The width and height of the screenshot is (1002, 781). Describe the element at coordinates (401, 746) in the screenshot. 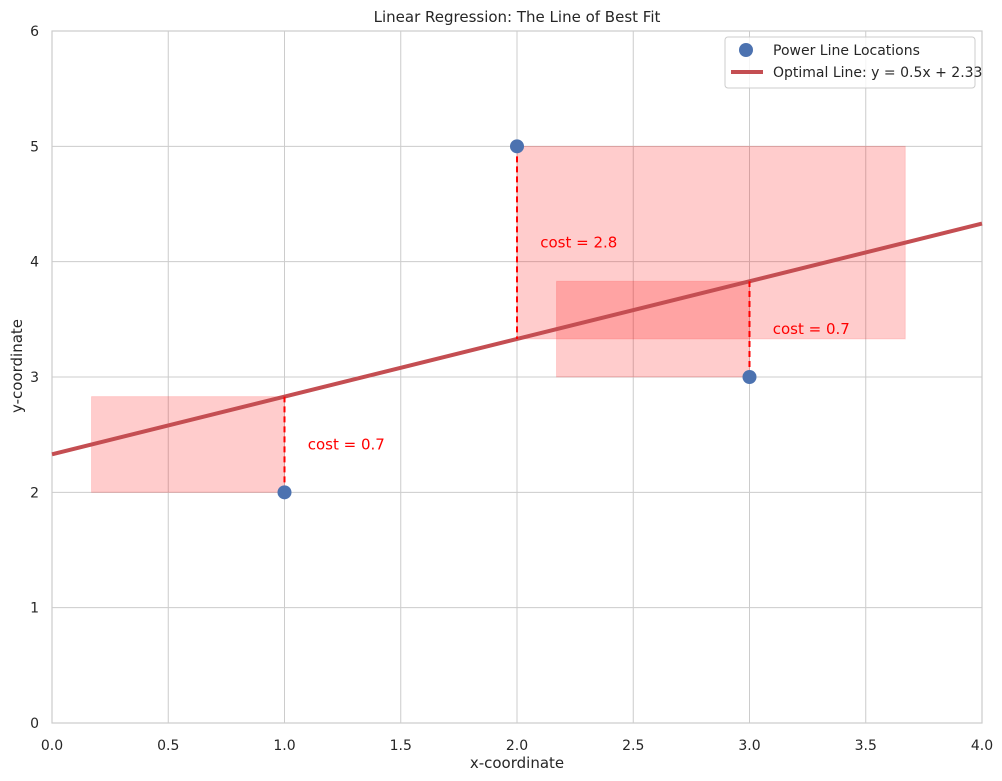

I see `x-tick-label: 1.5` at that location.